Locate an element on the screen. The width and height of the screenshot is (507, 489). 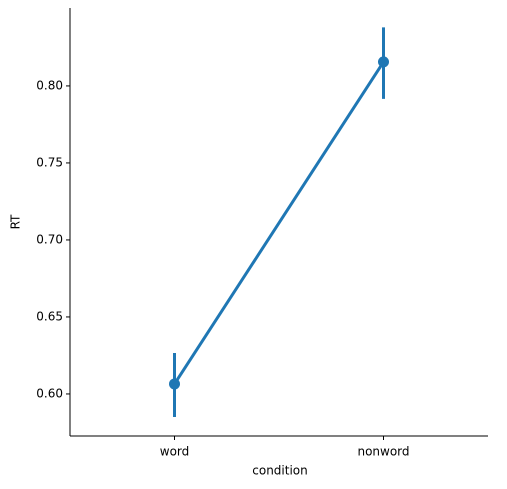
x-axis-label: condition is located at coordinates (279, 471).